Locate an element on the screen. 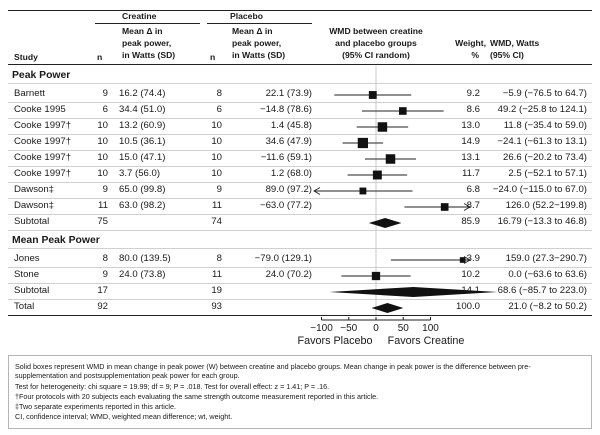 This screenshot has height=435, width=600. cell-n_p: 8 is located at coordinates (219, 258).